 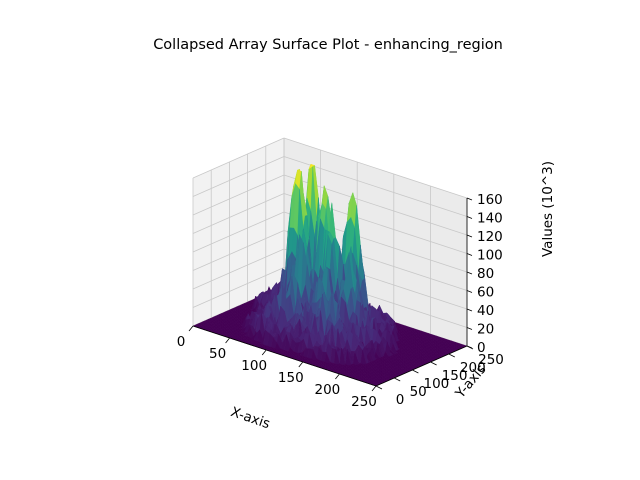 What do you see at coordinates (217, 354) in the screenshot?
I see `x-tick-label: 50` at bounding box center [217, 354].